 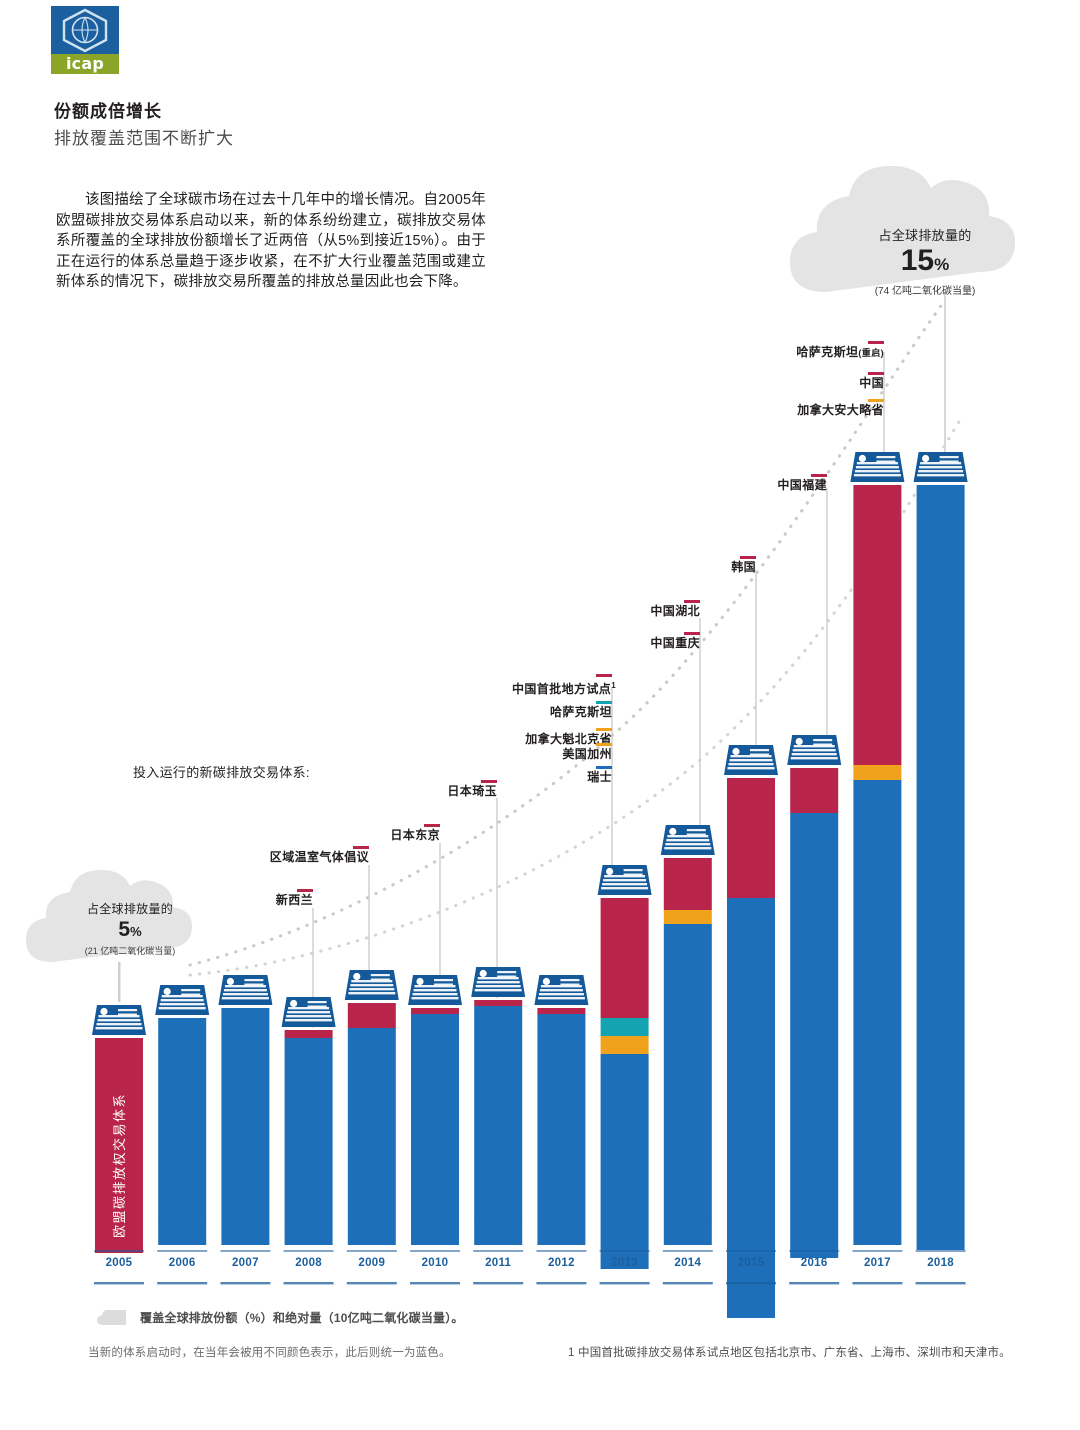 I want to click on callout-california: 美国加州, so click(x=572, y=752).